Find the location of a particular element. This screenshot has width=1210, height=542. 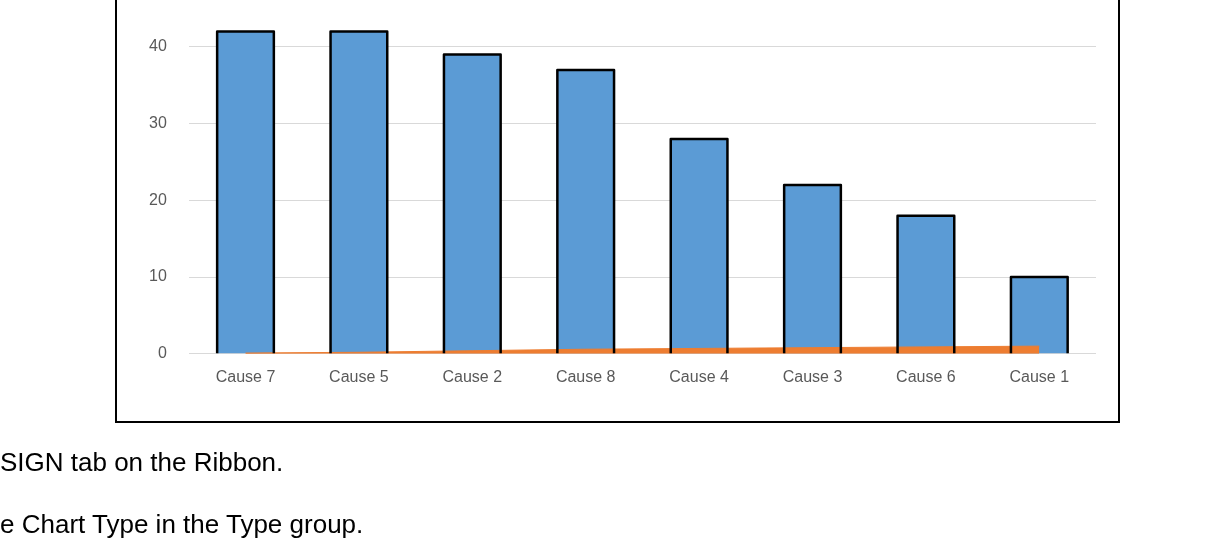

x-tick-label: Cause 2 is located at coordinates (472, 376).